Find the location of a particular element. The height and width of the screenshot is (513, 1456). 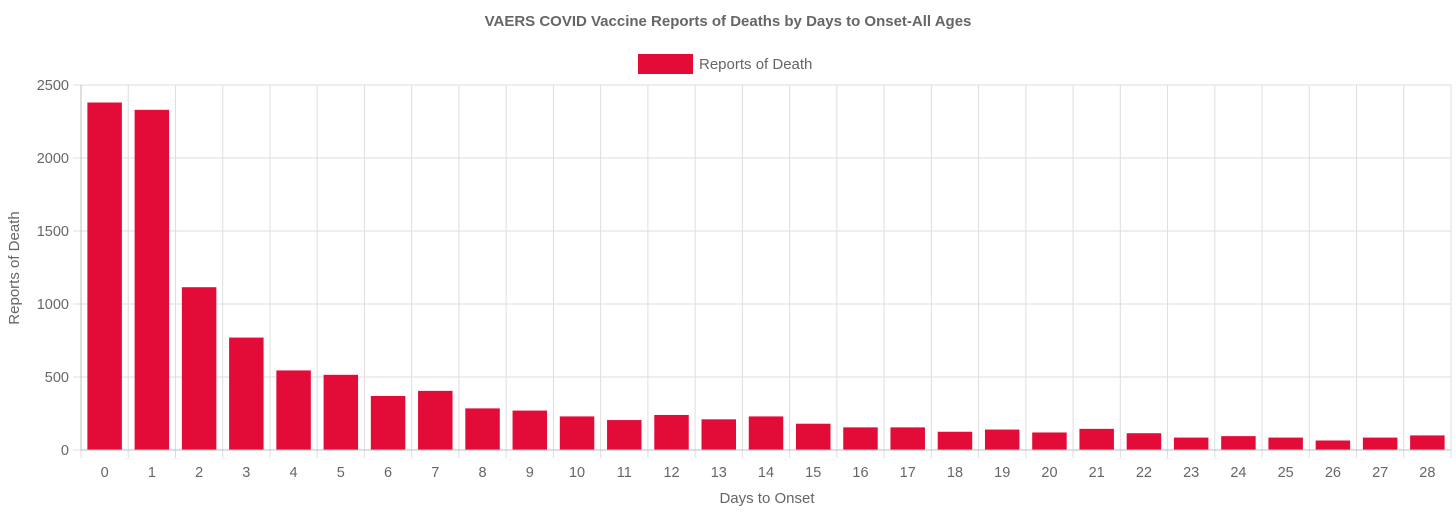

x-tick-label: 15 is located at coordinates (813, 473).